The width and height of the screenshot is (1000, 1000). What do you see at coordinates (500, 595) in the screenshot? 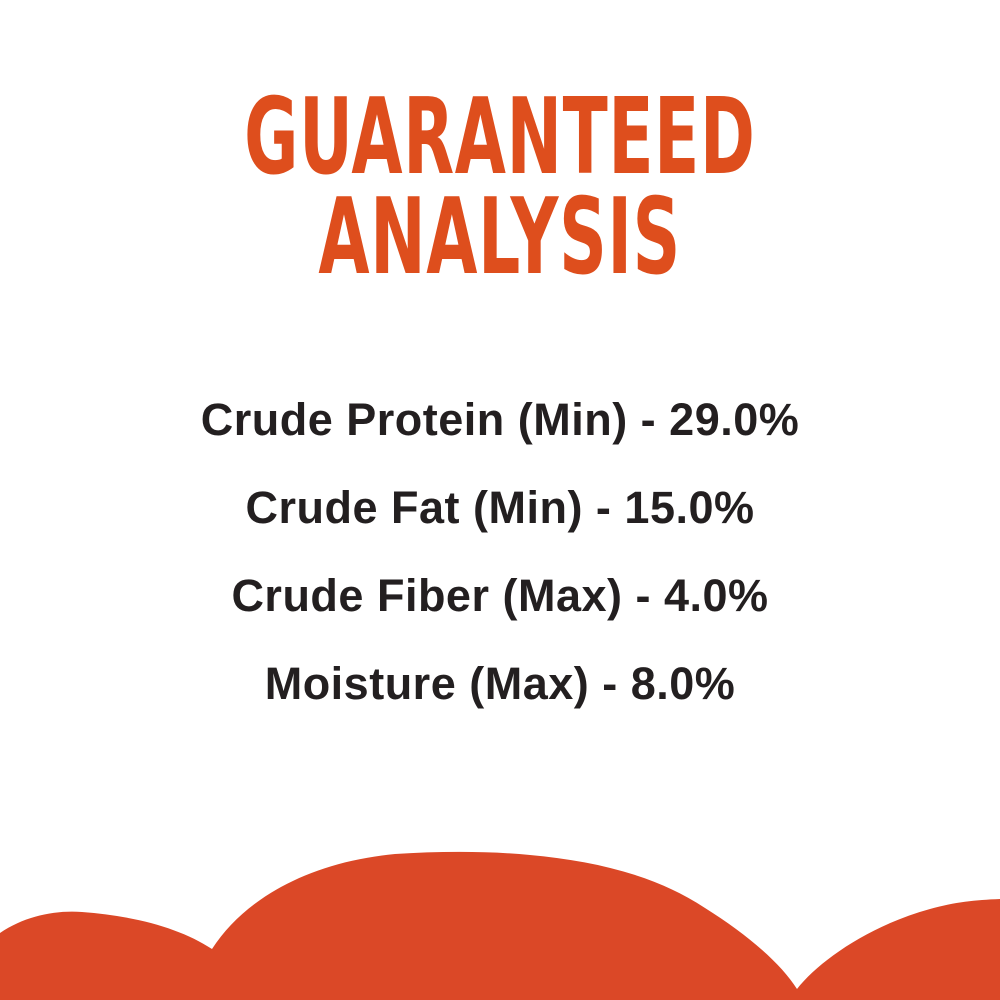
I see `analysis-row-crude-fiber: Crude Fiber (Max) - 4.0%` at bounding box center [500, 595].